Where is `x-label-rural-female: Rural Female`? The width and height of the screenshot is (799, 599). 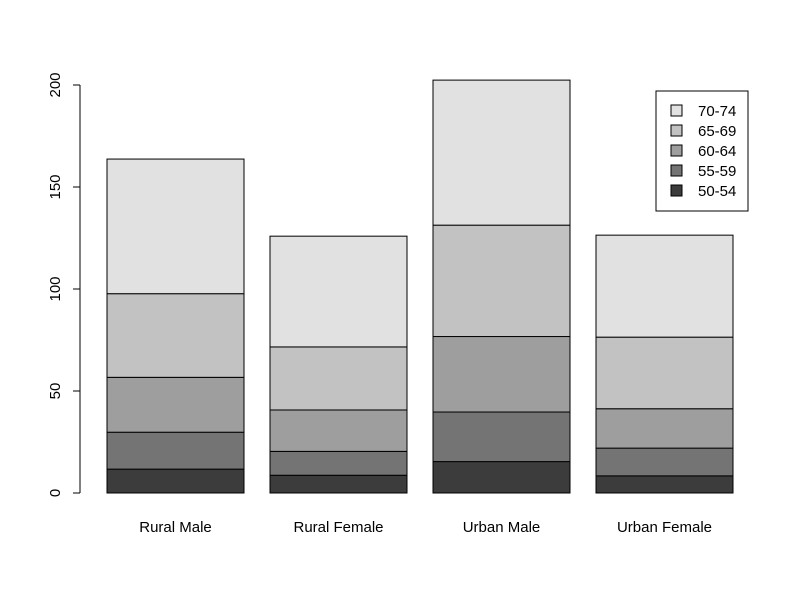
x-label-rural-female: Rural Female is located at coordinates (338, 527).